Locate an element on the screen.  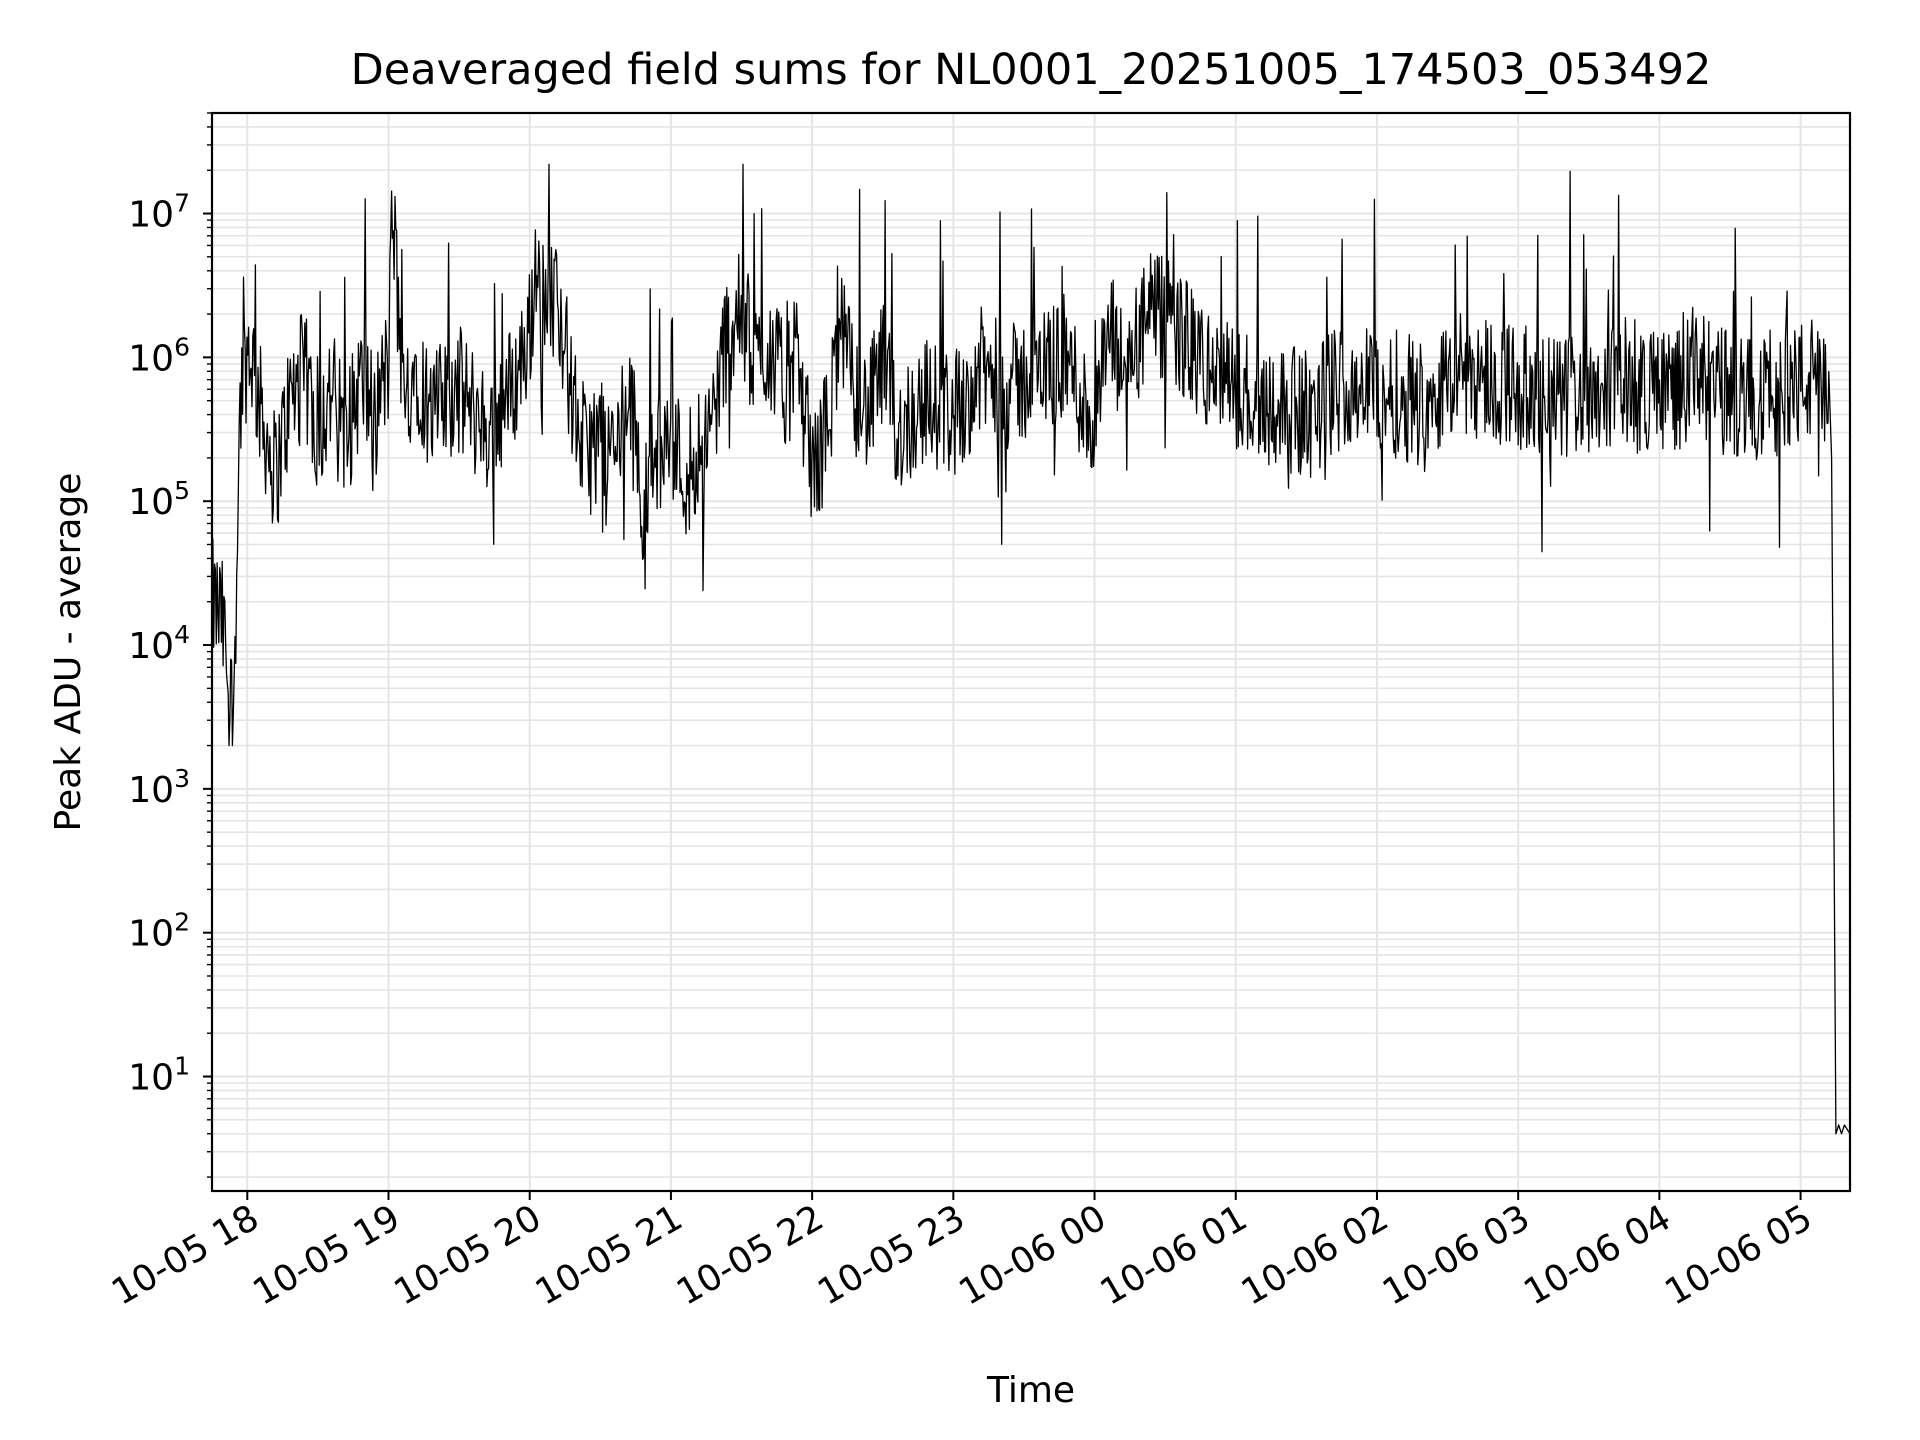
y-tick-label: 10¹ is located at coordinates (159, 1075).